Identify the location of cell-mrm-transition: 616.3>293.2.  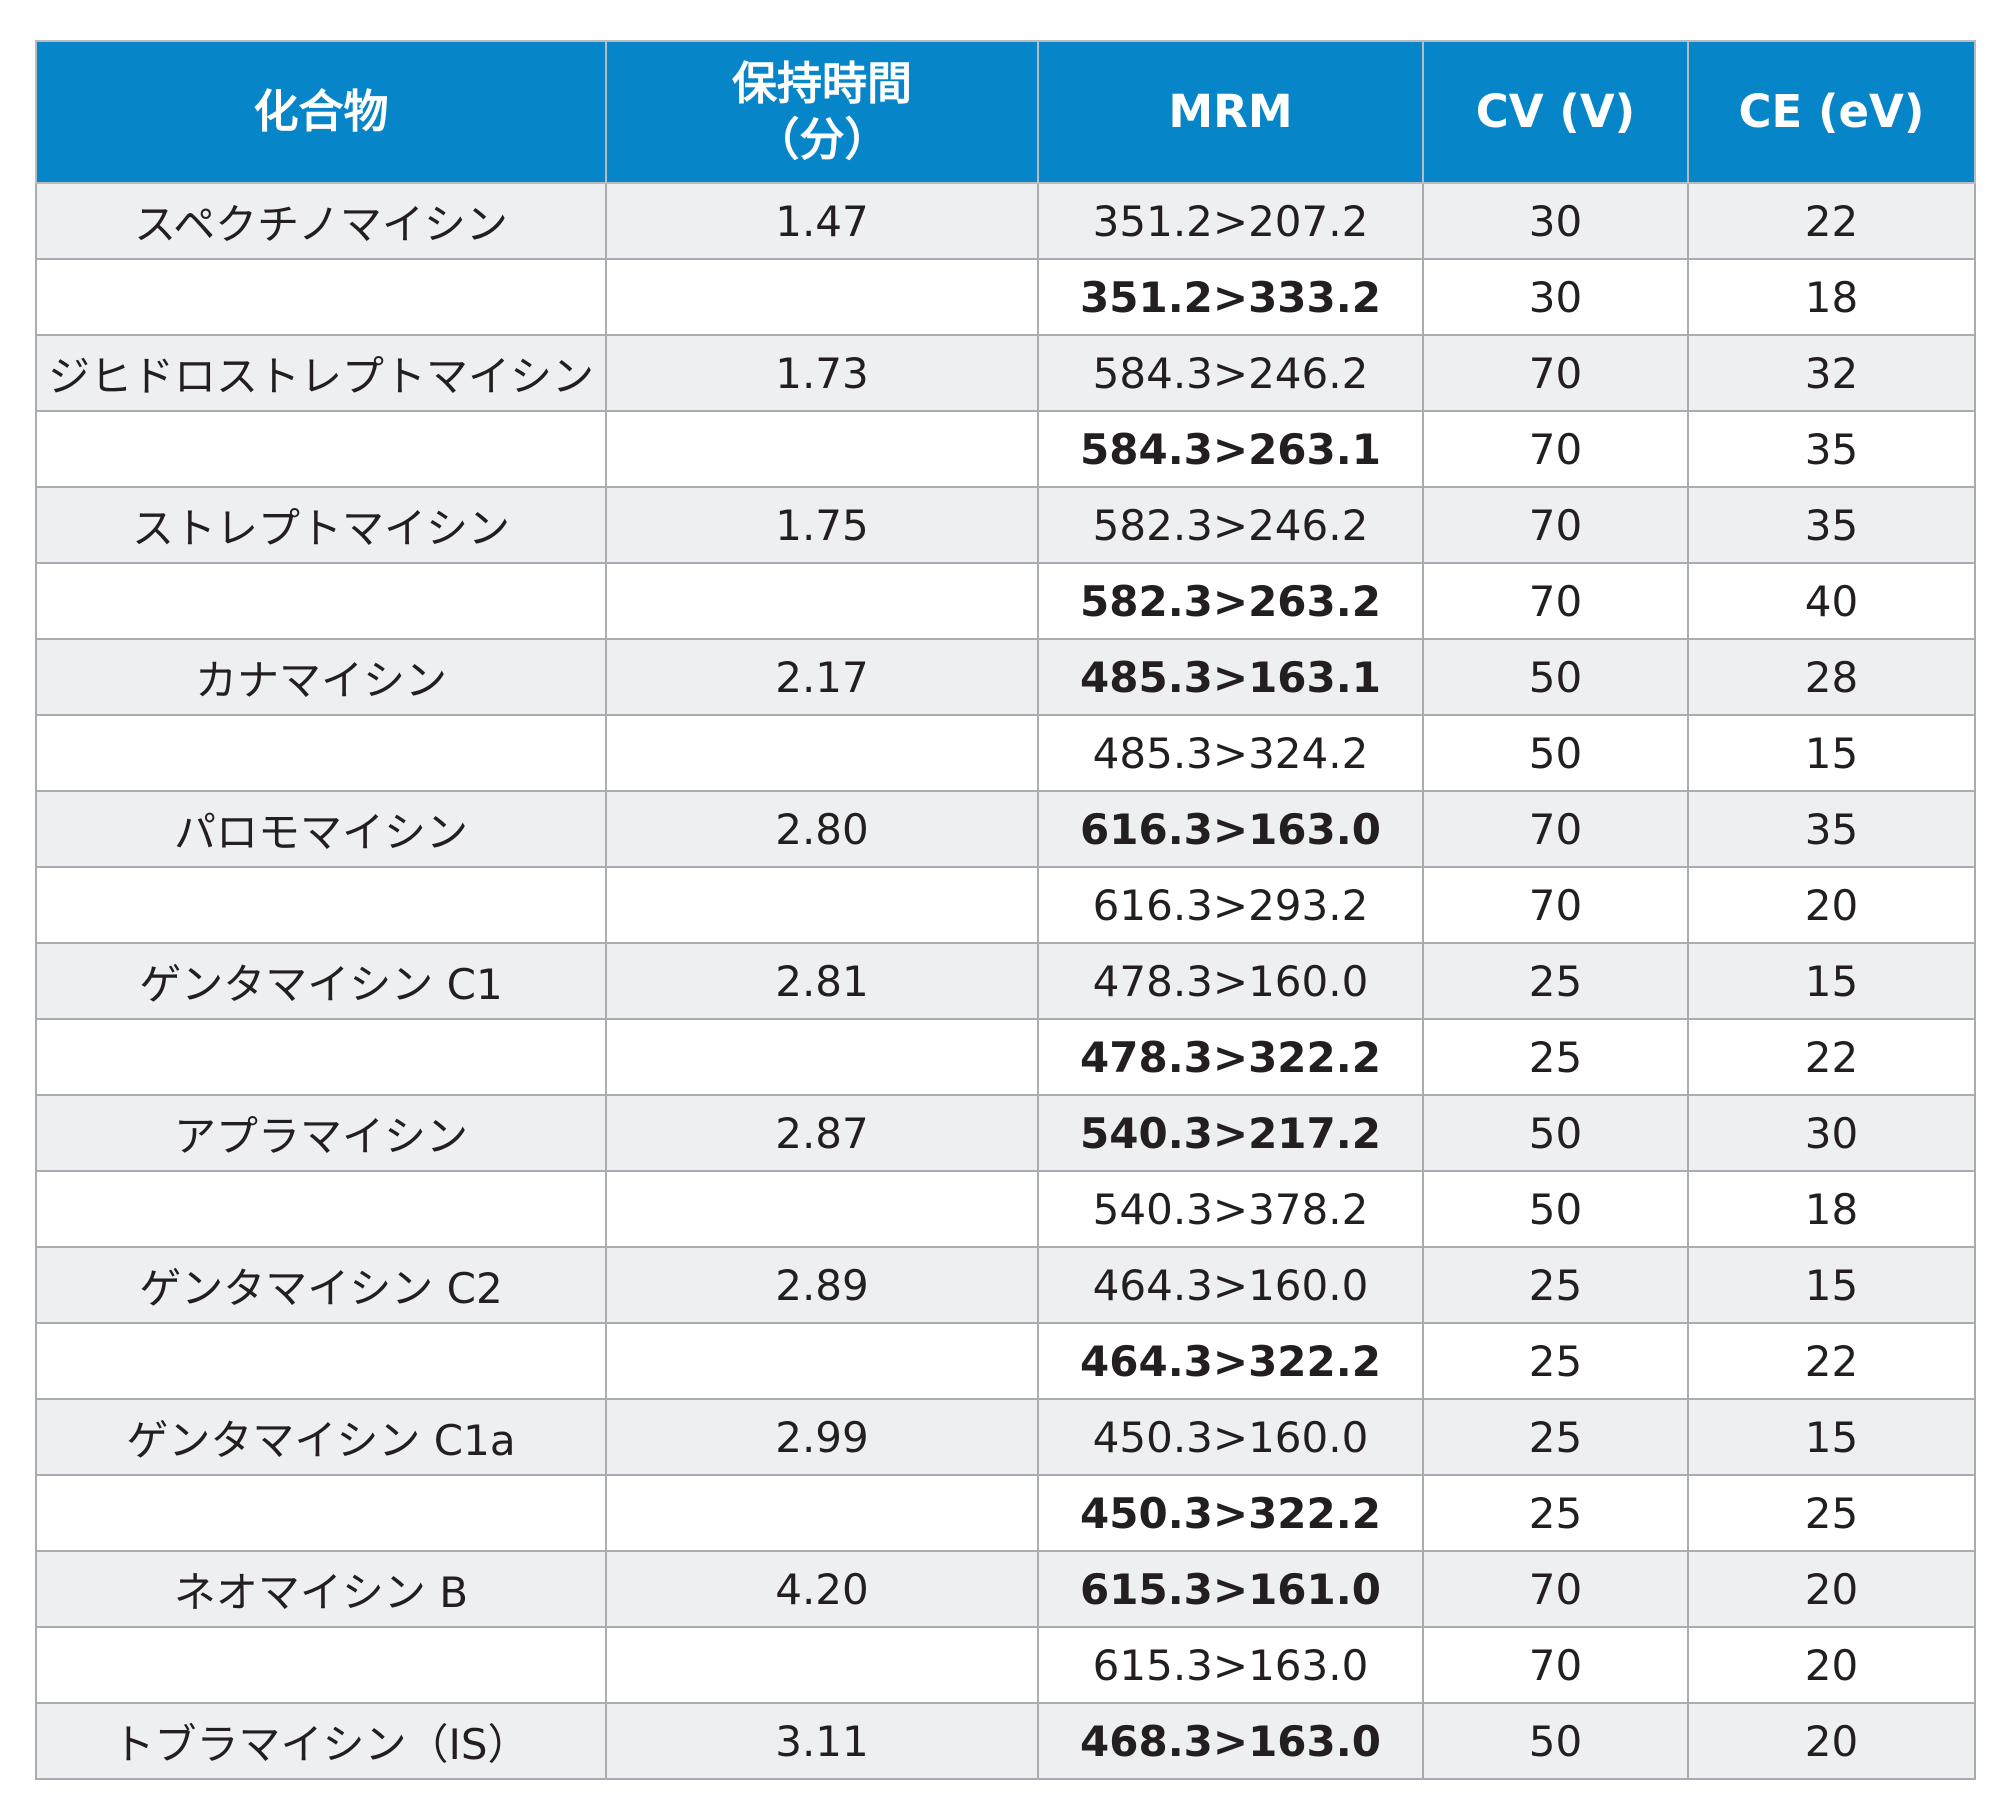
(1230, 905).